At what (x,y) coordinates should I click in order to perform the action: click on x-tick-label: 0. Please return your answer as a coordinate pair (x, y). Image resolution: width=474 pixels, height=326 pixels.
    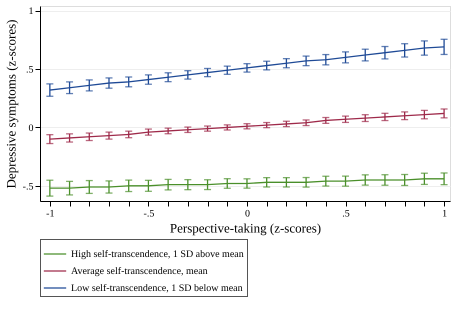
    Looking at the image, I should click on (247, 214).